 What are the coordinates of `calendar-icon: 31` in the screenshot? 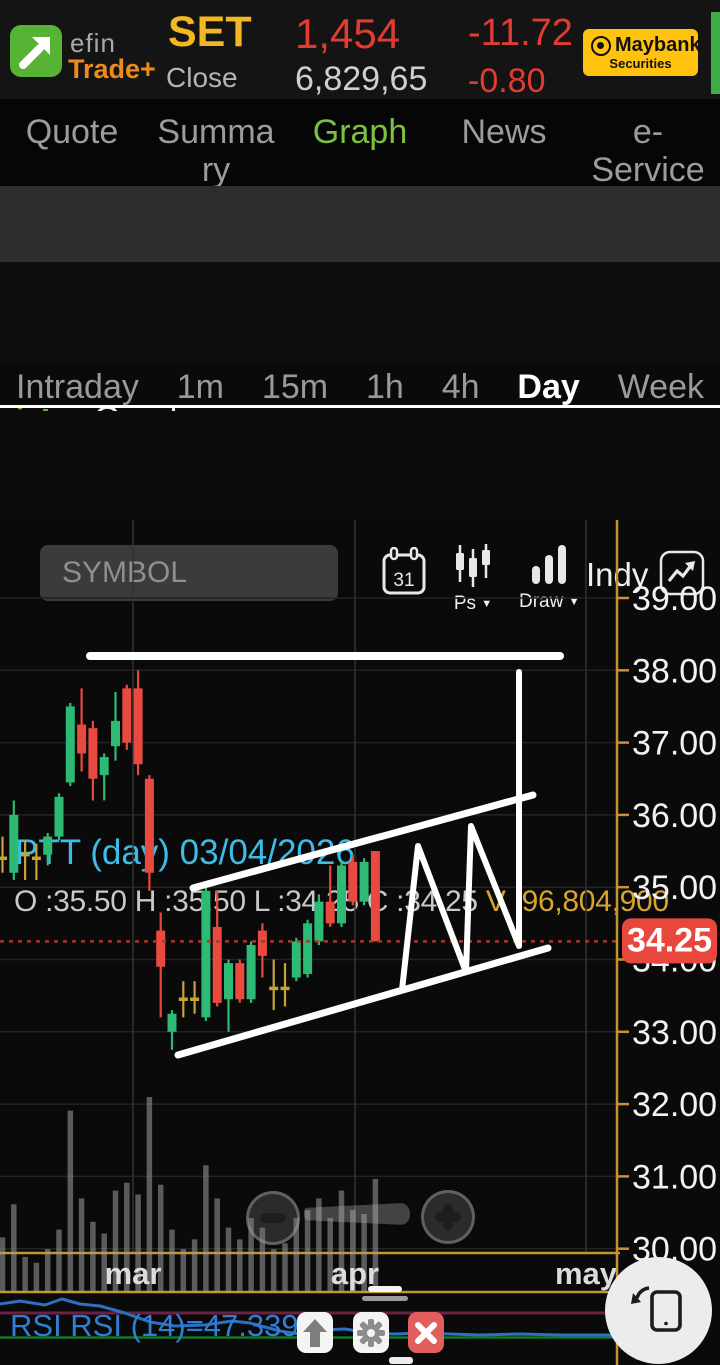 It's located at (404, 575).